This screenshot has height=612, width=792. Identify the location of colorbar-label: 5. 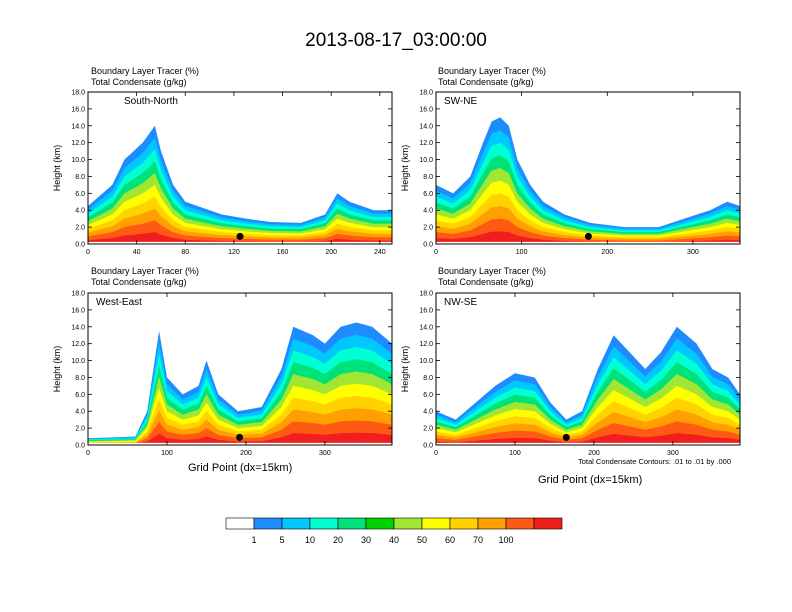
(281, 540).